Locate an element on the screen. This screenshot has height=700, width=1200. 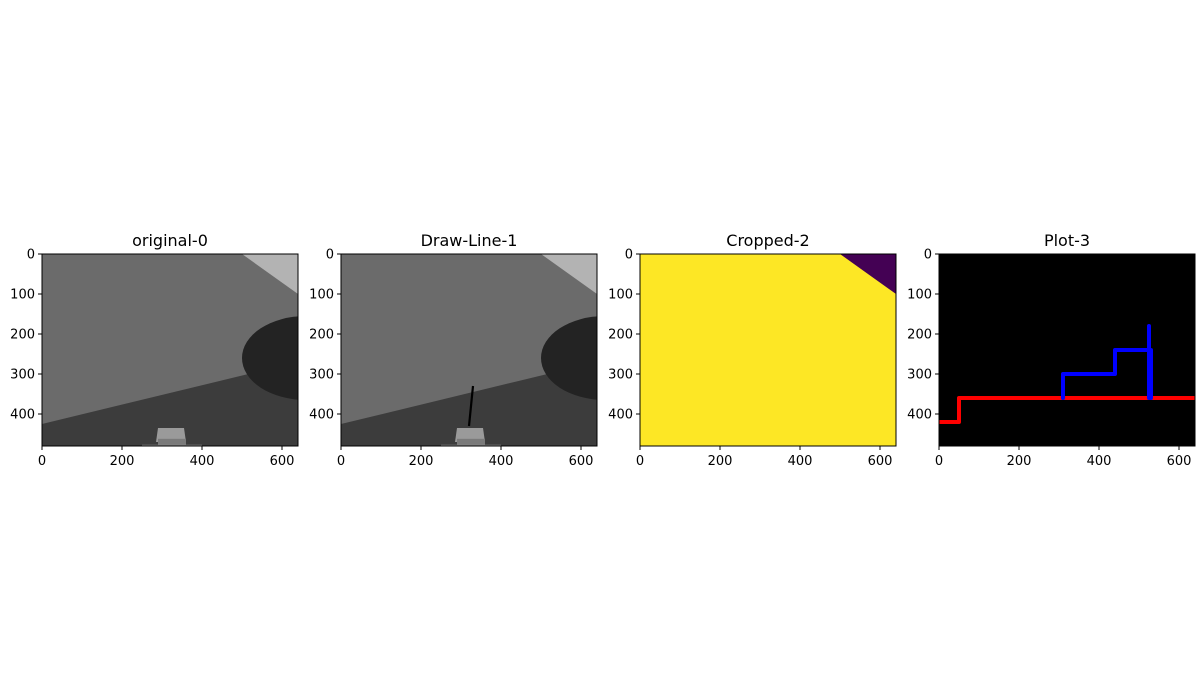
panel-2: Cropped-2 0 200 400 600 0 100 200 300 400 is located at coordinates (752, 350).